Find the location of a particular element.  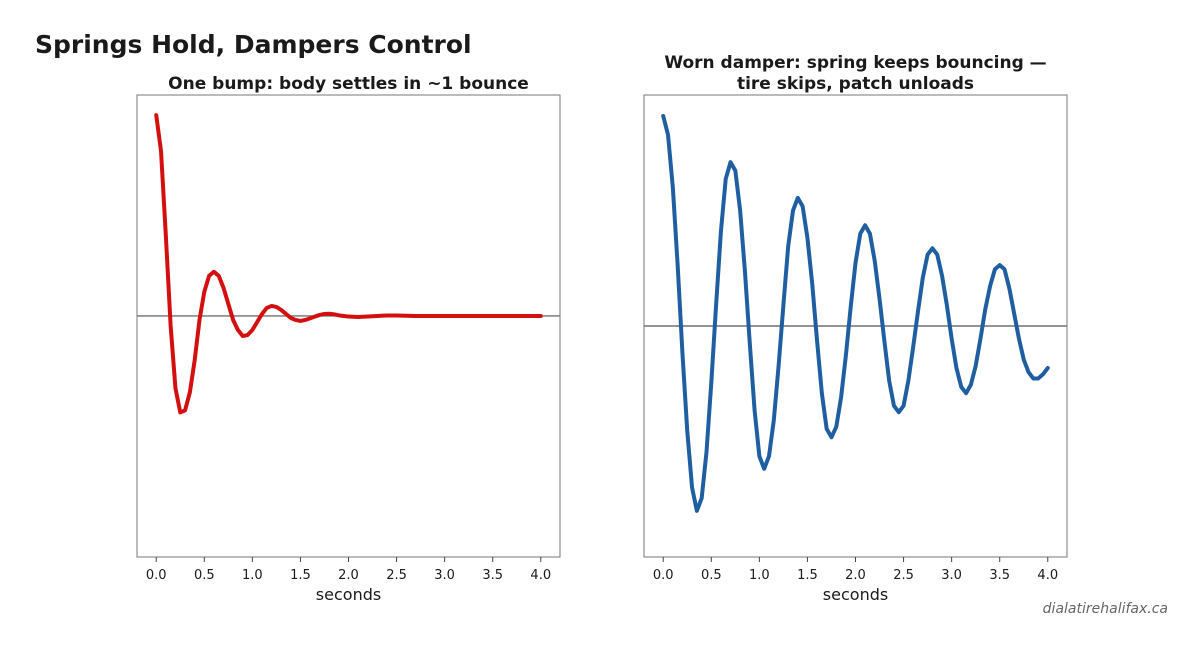

figure-title: Springs Hold, Dampers Control is located at coordinates (253, 44).